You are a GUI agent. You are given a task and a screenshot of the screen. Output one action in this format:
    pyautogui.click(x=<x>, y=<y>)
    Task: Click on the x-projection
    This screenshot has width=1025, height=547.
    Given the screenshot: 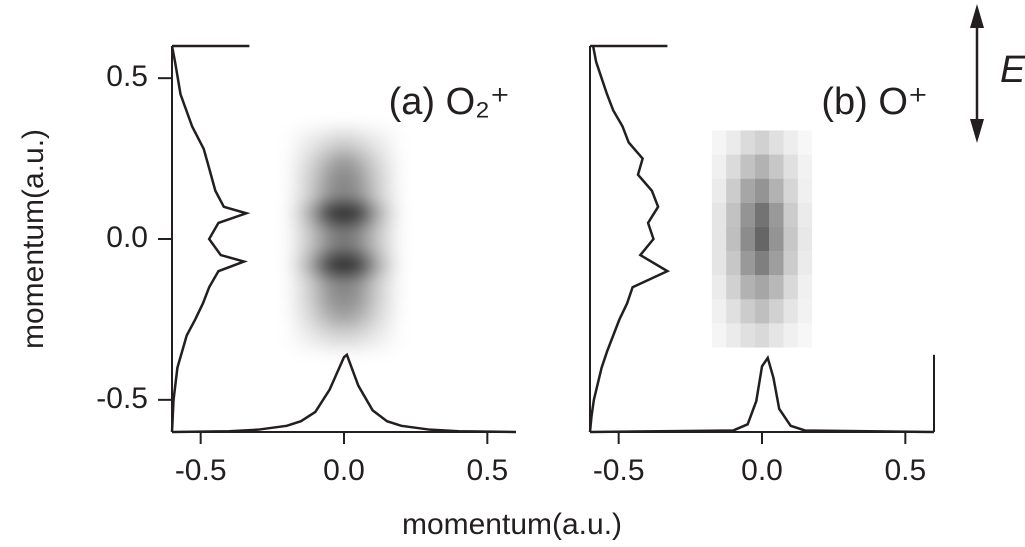 What is the action you would take?
    pyautogui.click(x=344, y=393)
    